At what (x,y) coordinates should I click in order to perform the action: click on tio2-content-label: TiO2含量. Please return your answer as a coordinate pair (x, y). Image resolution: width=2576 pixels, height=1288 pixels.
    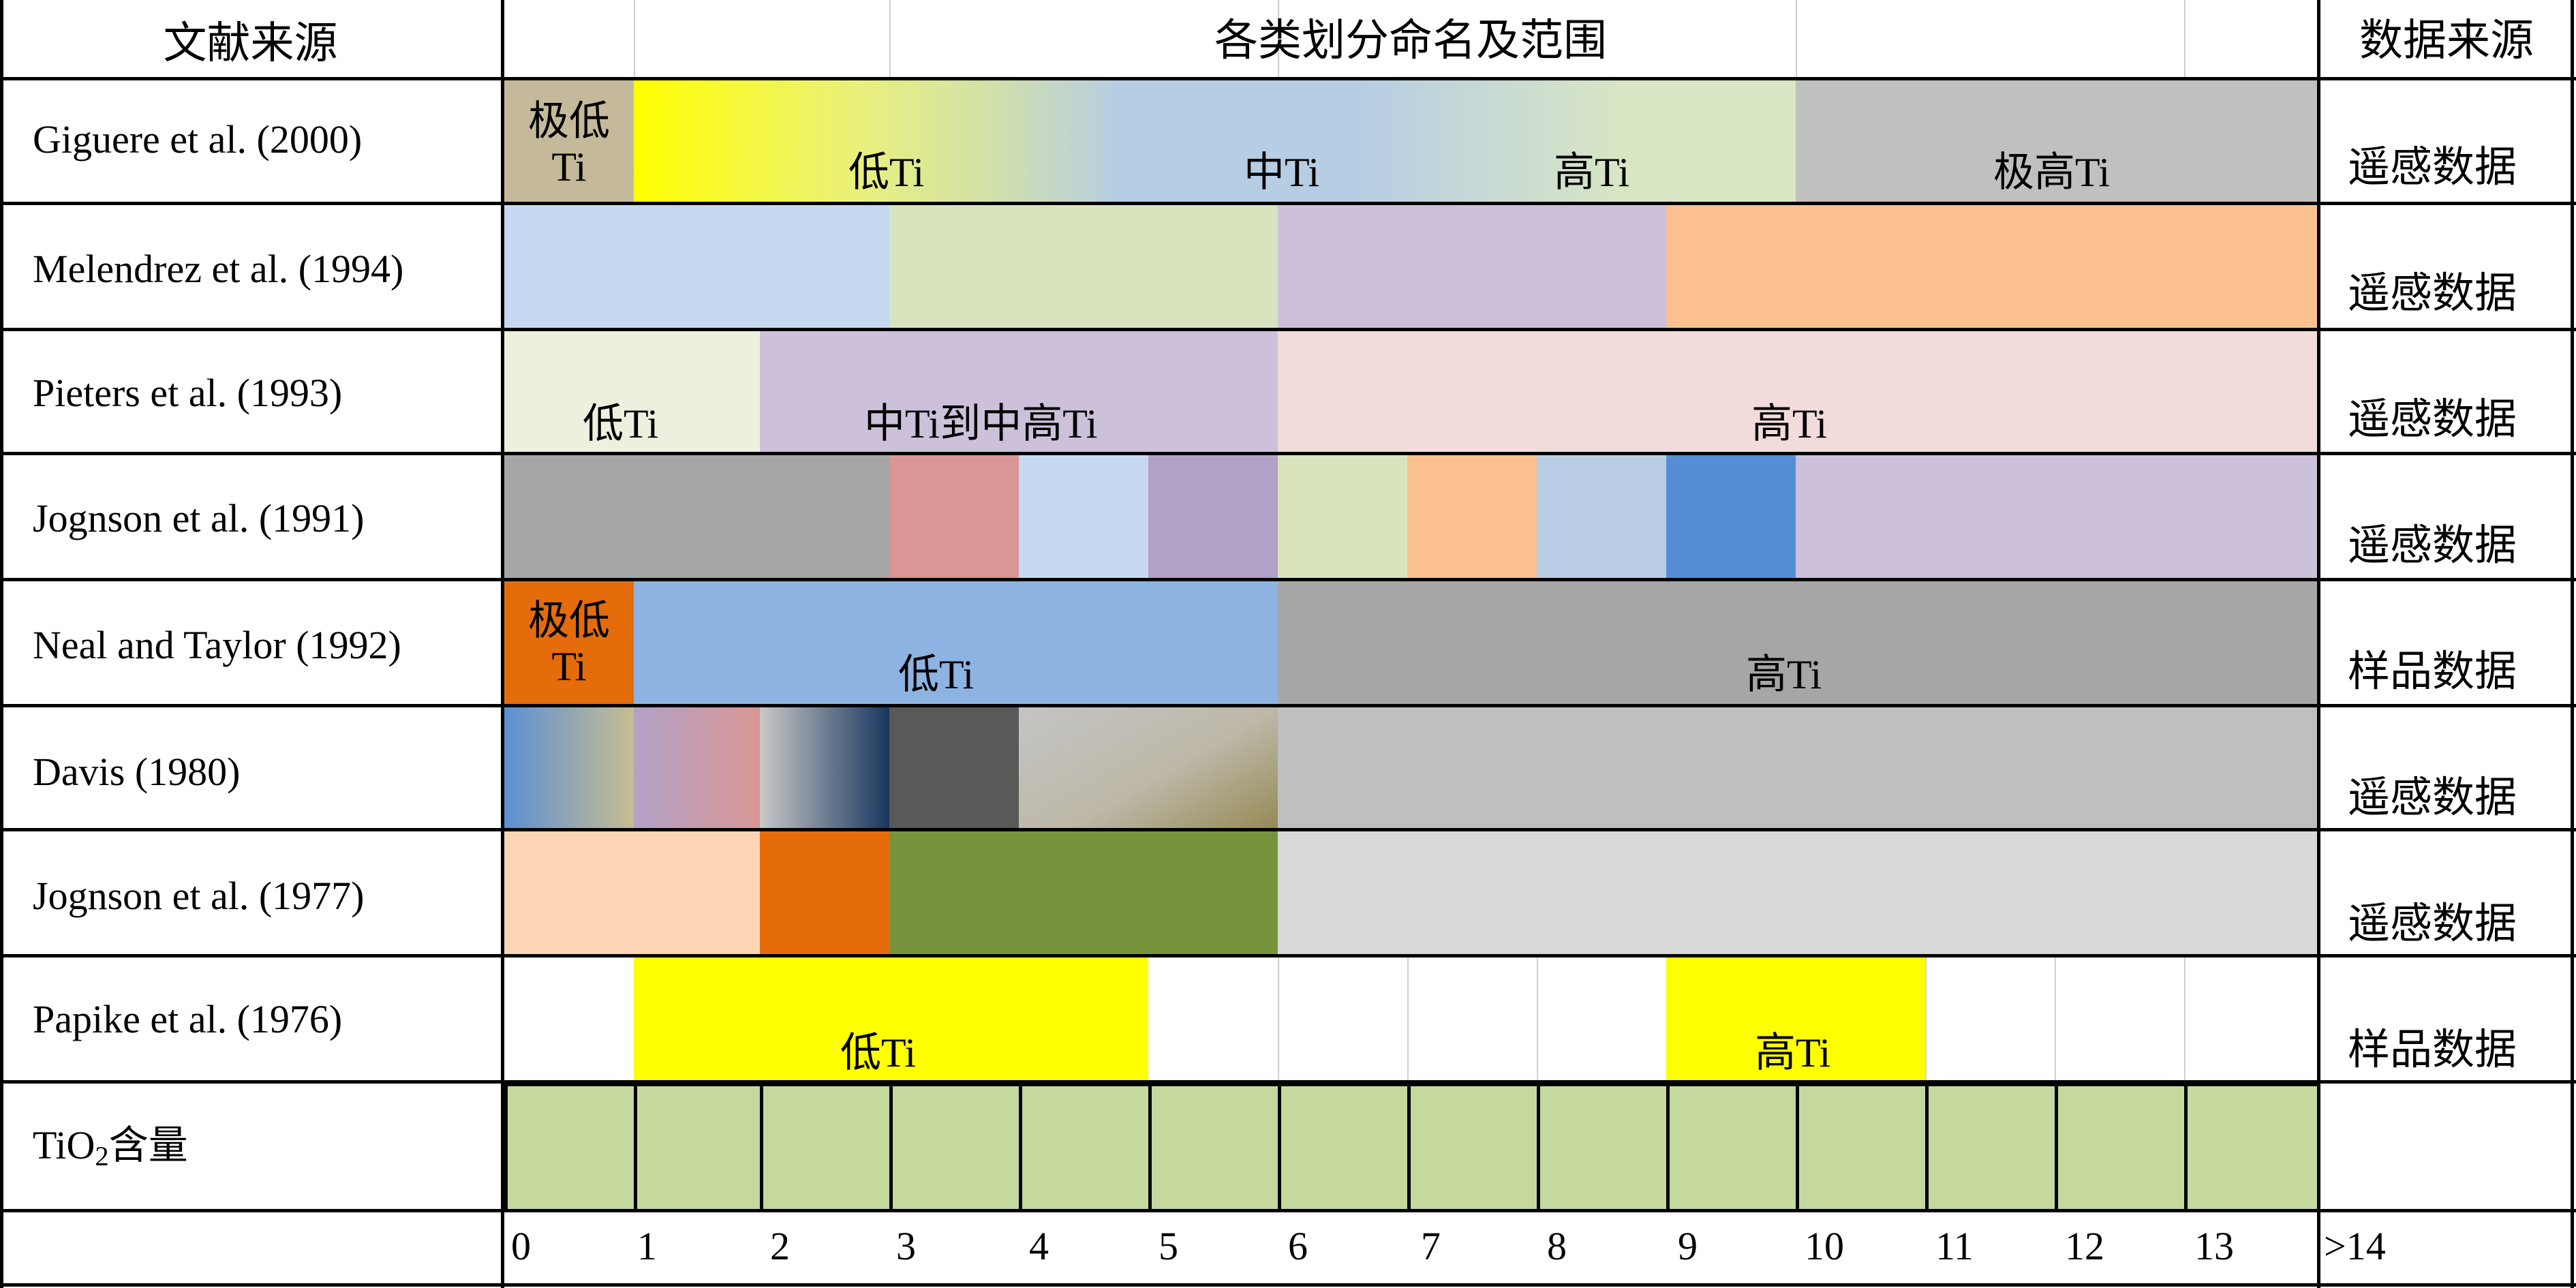
    Looking at the image, I should click on (110, 1148).